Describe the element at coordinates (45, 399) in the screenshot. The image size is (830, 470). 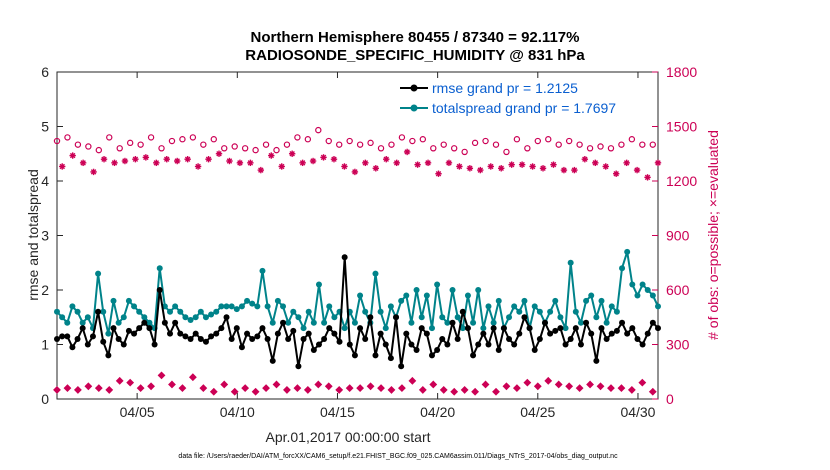
I see `y-left-tick-label: 0` at that location.